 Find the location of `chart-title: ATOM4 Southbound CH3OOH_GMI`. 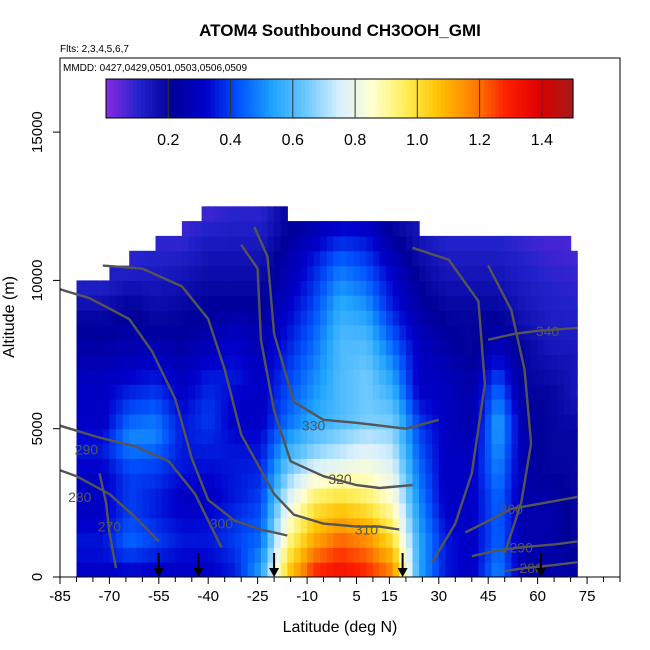

chart-title: ATOM4 Southbound CH3OOH_GMI is located at coordinates (340, 30).